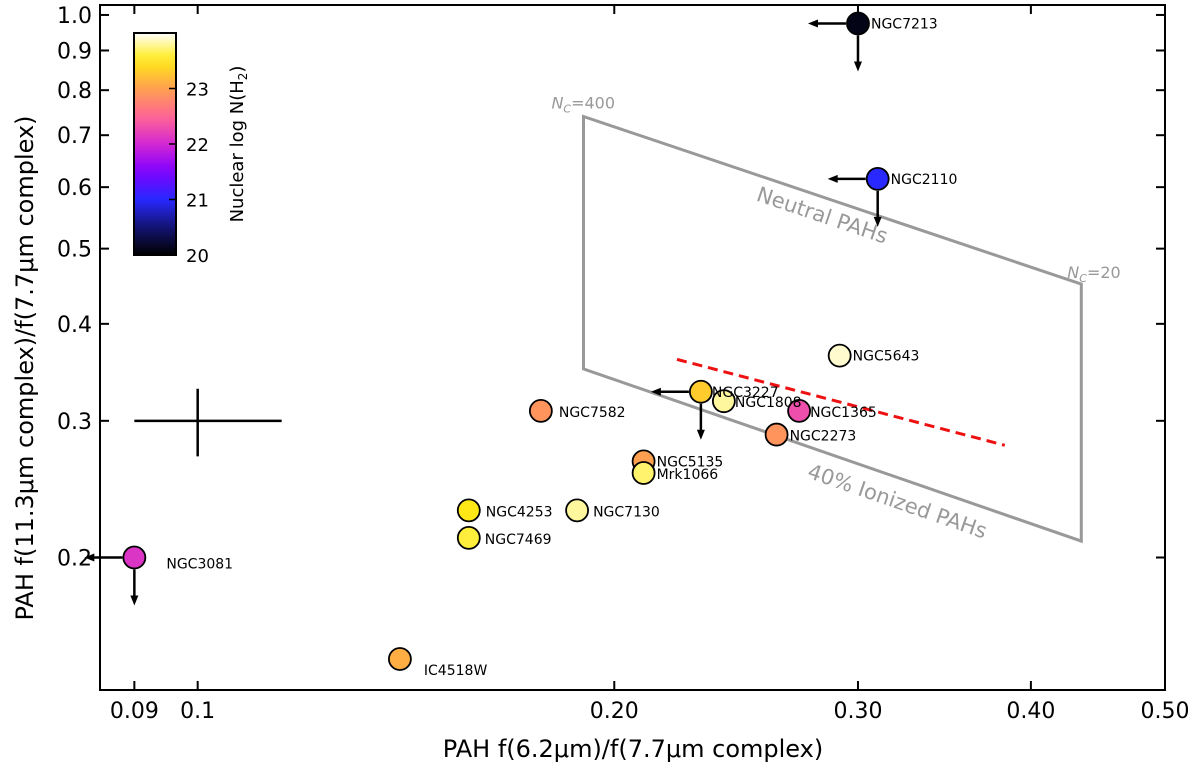 The width and height of the screenshot is (1200, 770). I want to click on y-tick-label: 0.7, so click(74, 136).